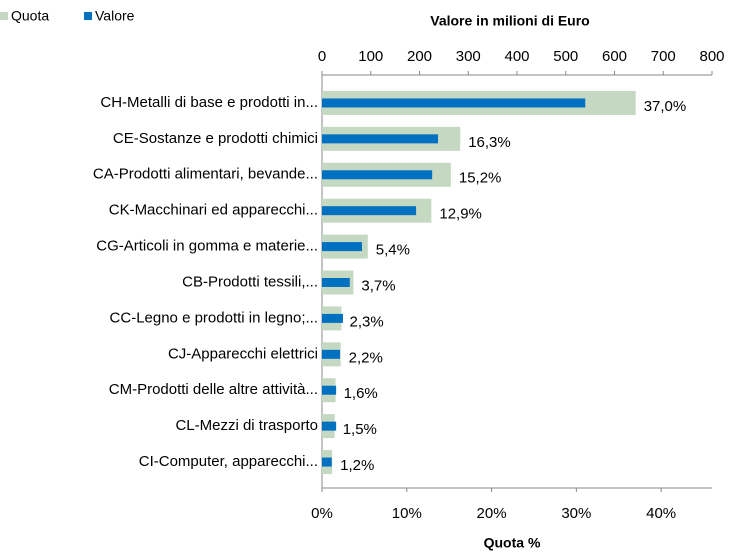 The width and height of the screenshot is (732, 554). What do you see at coordinates (489, 142) in the screenshot?
I see `data-label: 16,3%` at bounding box center [489, 142].